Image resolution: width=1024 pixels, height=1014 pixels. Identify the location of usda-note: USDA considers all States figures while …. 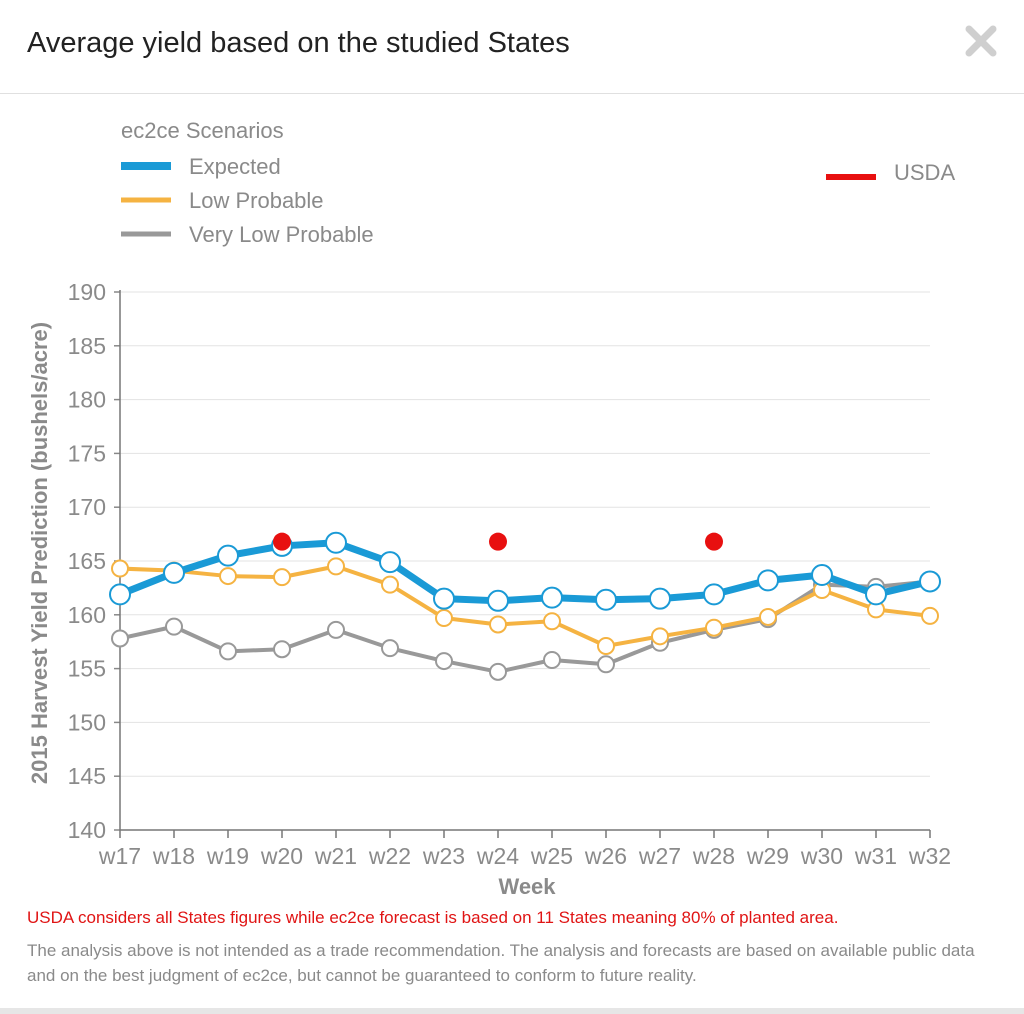
(433, 917).